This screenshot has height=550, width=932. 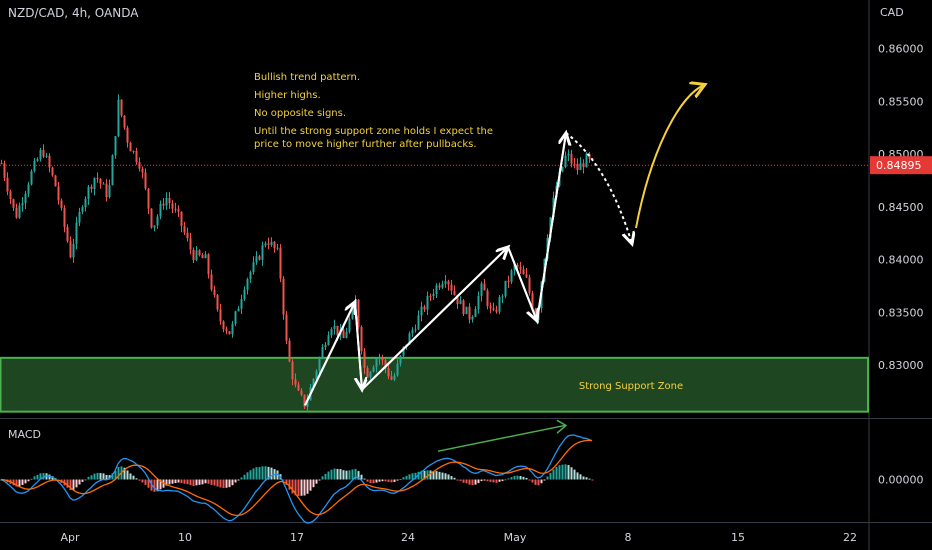 I want to click on macd-label: MACD, so click(x=24, y=434).